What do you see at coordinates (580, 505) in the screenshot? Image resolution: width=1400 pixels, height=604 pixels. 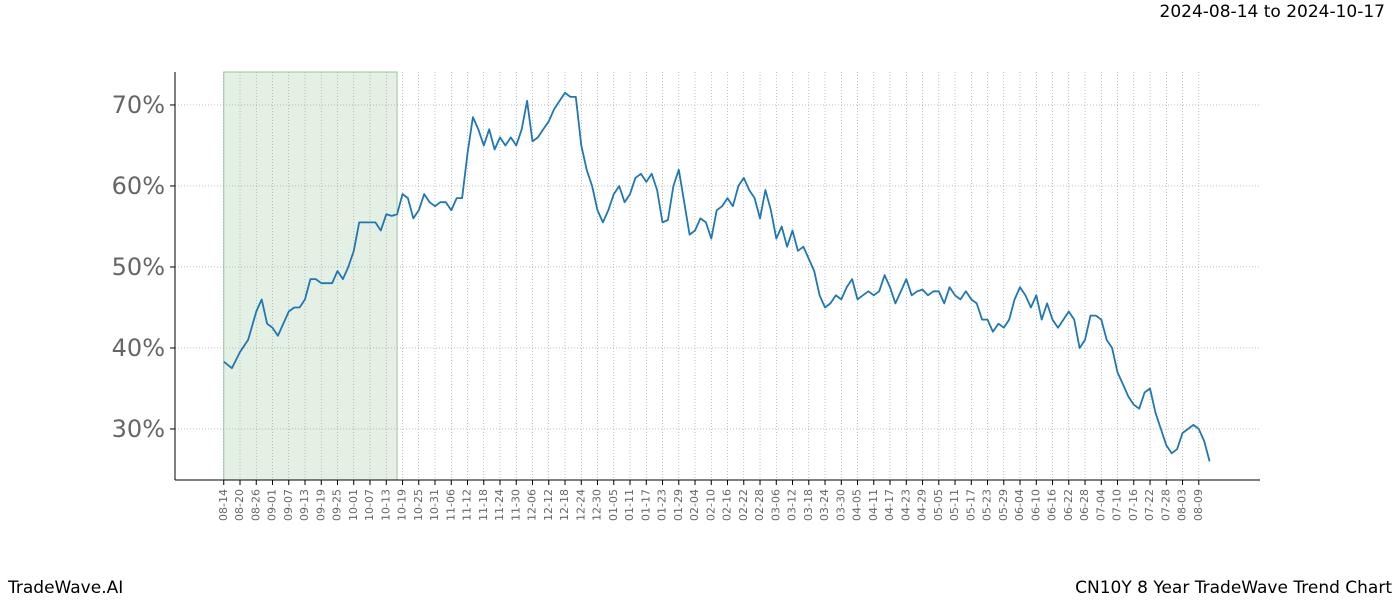 I see `x-tick-label: 12-24` at bounding box center [580, 505].